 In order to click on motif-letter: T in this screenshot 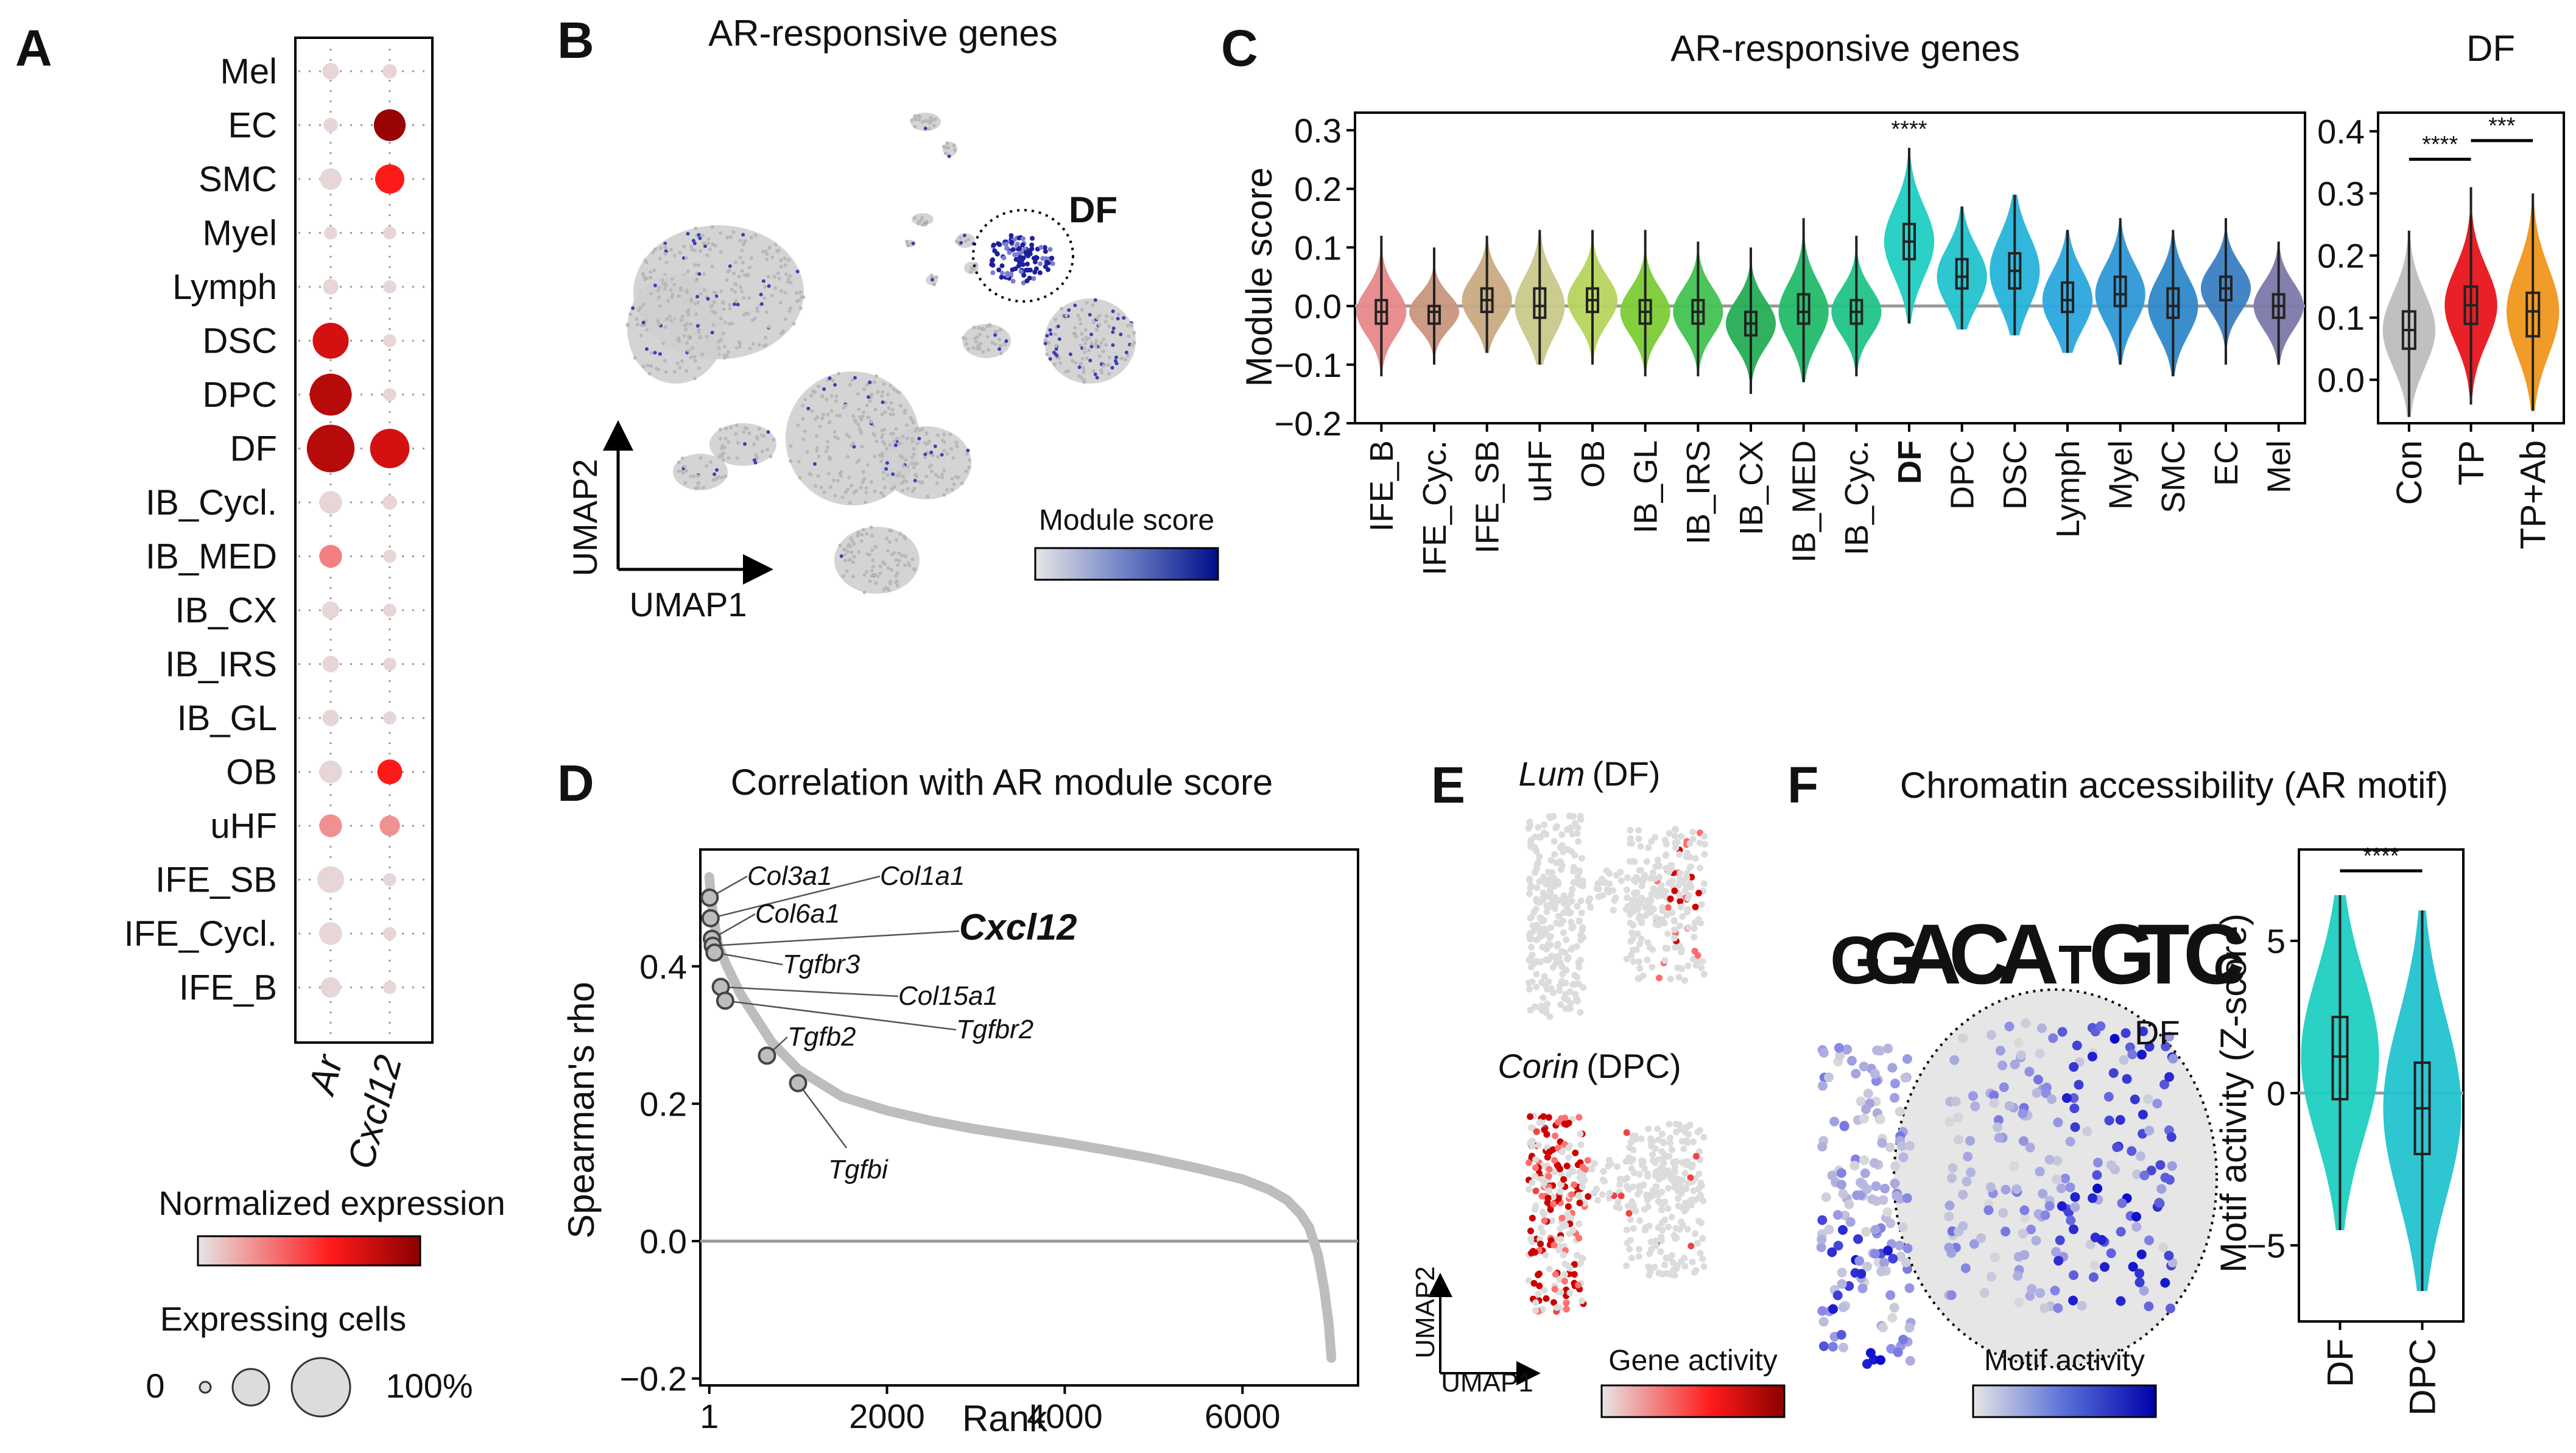, I will do `click(2164, 954)`.